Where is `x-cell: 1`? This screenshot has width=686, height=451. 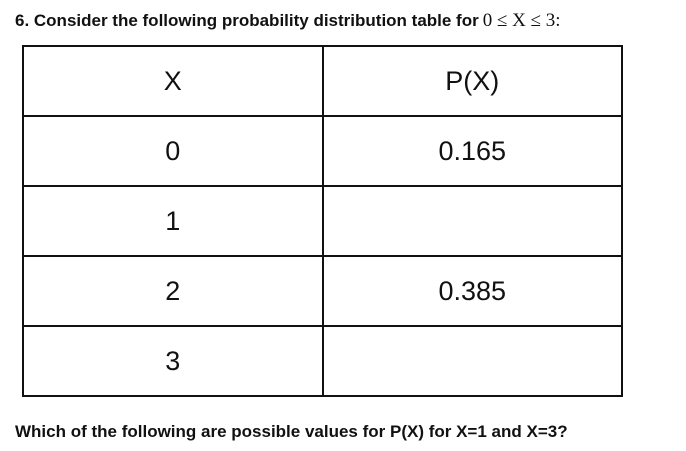
x-cell: 1 is located at coordinates (173, 221).